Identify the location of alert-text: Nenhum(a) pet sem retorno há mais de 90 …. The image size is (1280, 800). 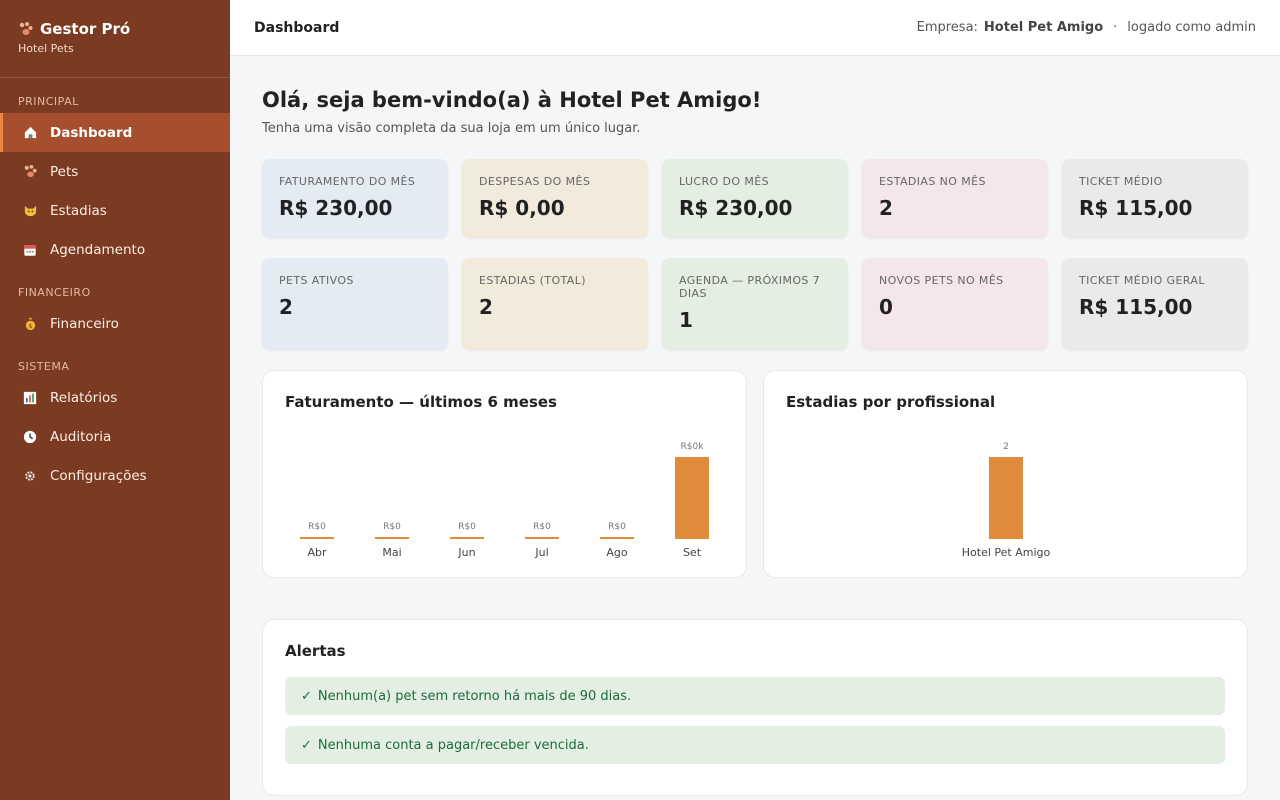
(474, 696).